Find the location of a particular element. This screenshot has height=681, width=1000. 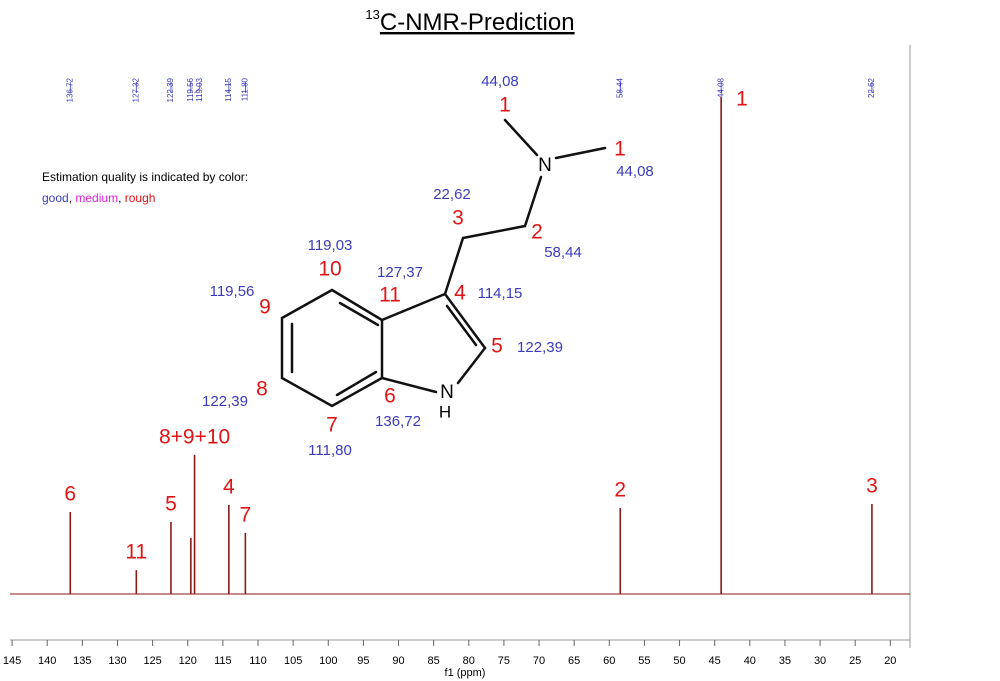

shift-label: 111.80 is located at coordinates (244, 89).